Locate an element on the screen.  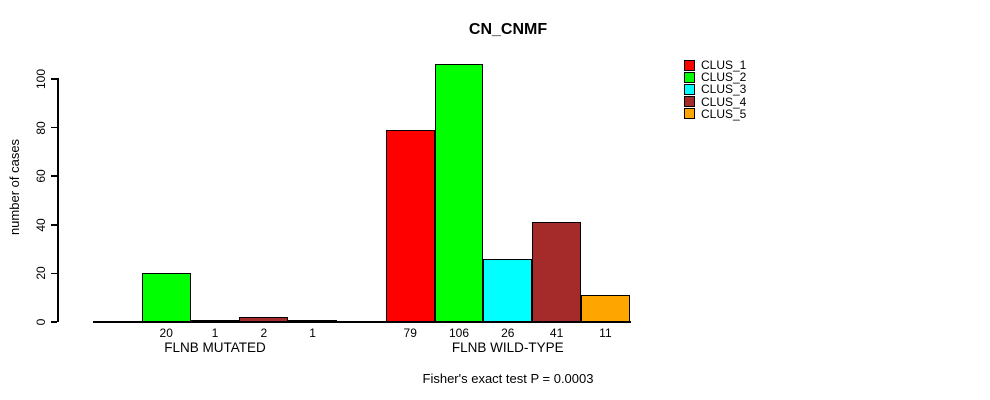
x-category-label: FLNB WILD-TYPE is located at coordinates (507, 347).